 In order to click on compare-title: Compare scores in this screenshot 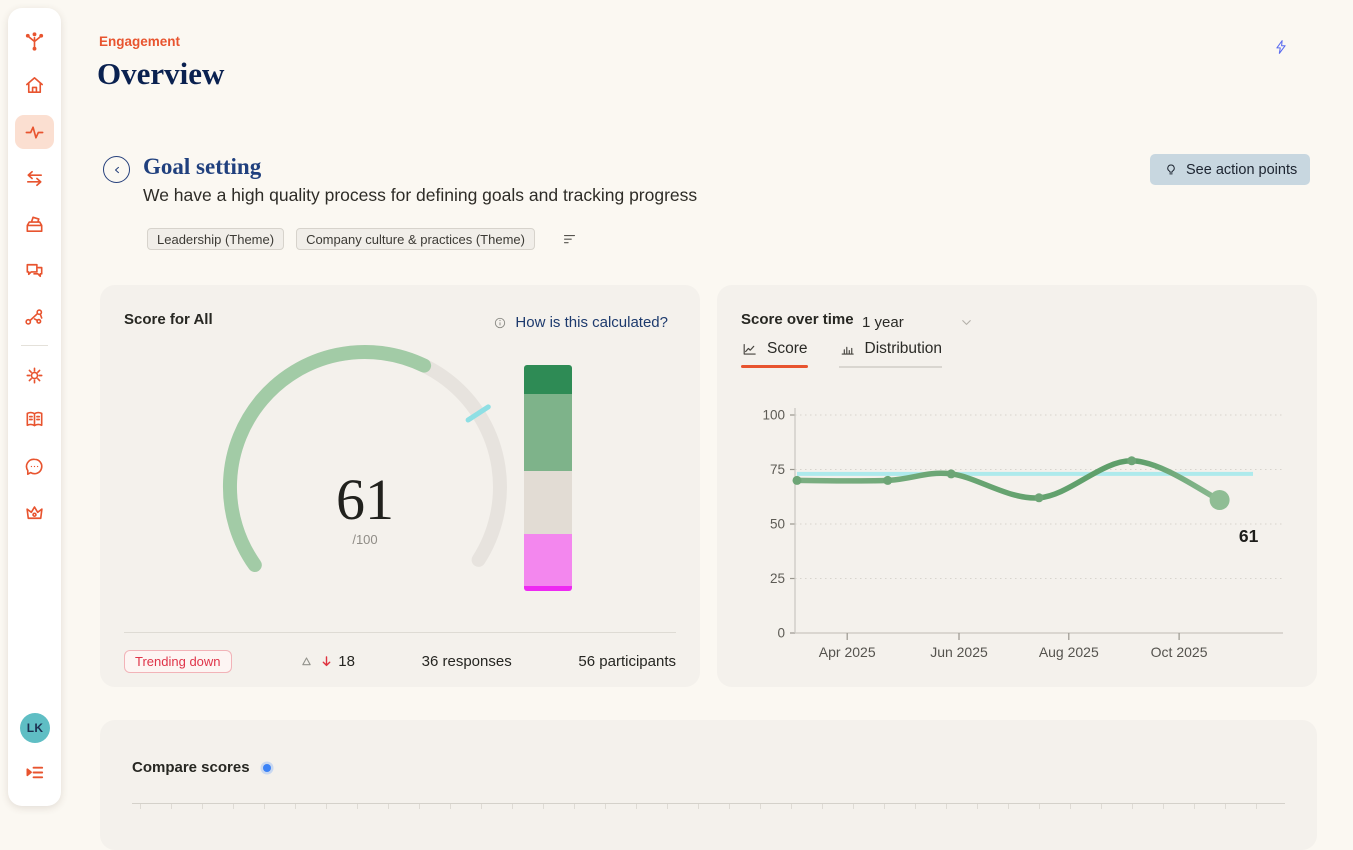, I will do `click(191, 767)`.